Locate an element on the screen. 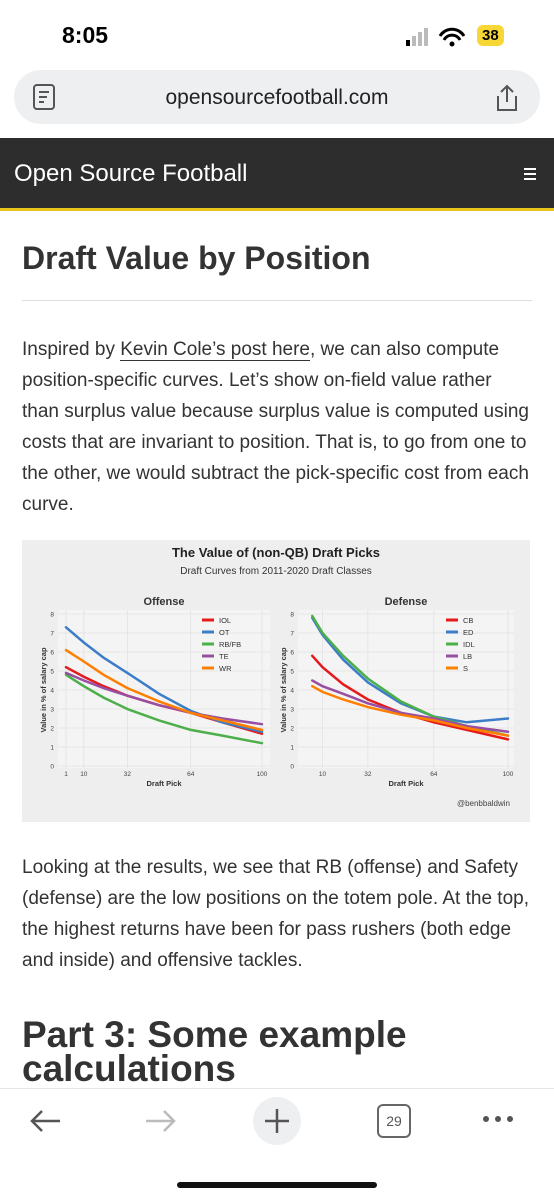 The height and width of the screenshot is (1201, 554). legend-label: CB is located at coordinates (468, 620).